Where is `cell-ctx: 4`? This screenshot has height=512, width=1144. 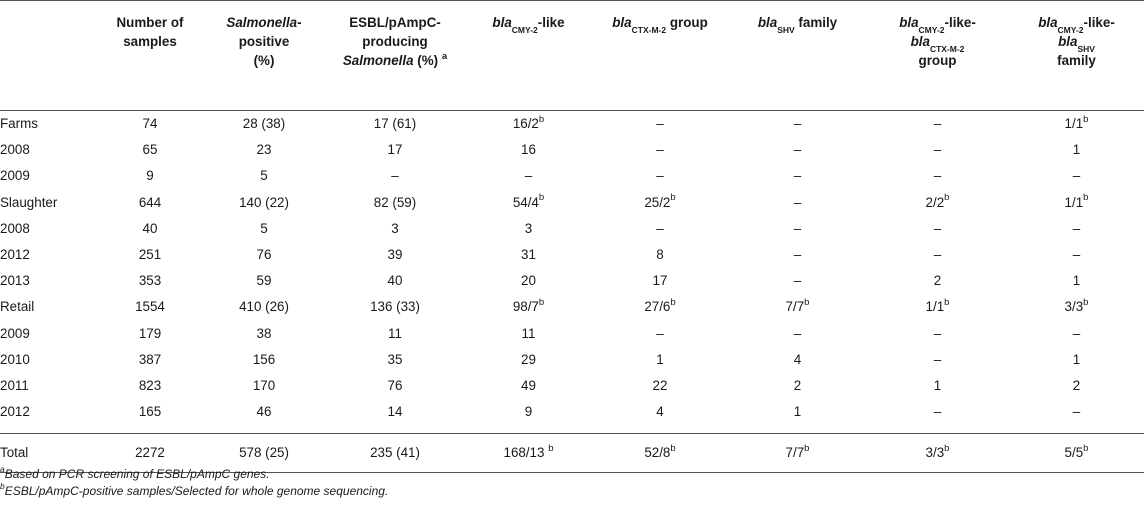
cell-ctx: 4 is located at coordinates (660, 412).